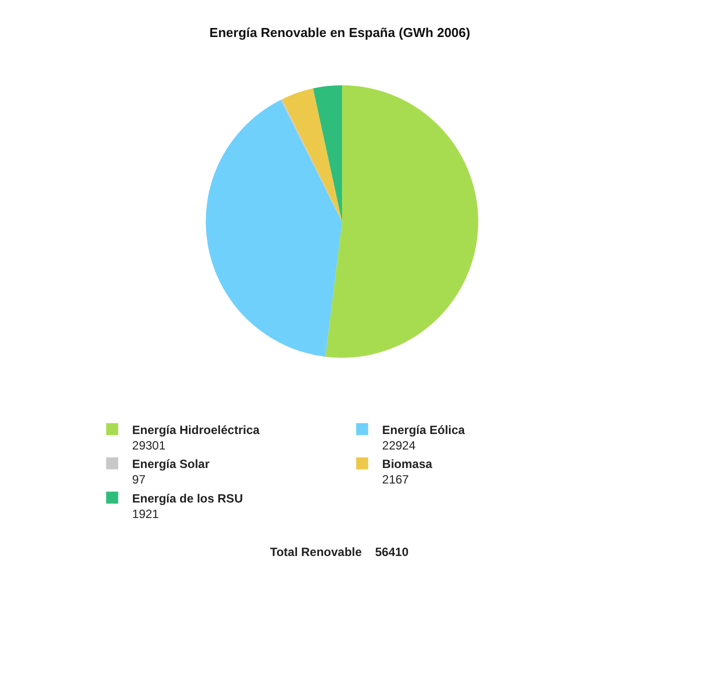  What do you see at coordinates (339, 32) in the screenshot?
I see `chart-title: Energía Renovable en España (GWh 2006)` at bounding box center [339, 32].